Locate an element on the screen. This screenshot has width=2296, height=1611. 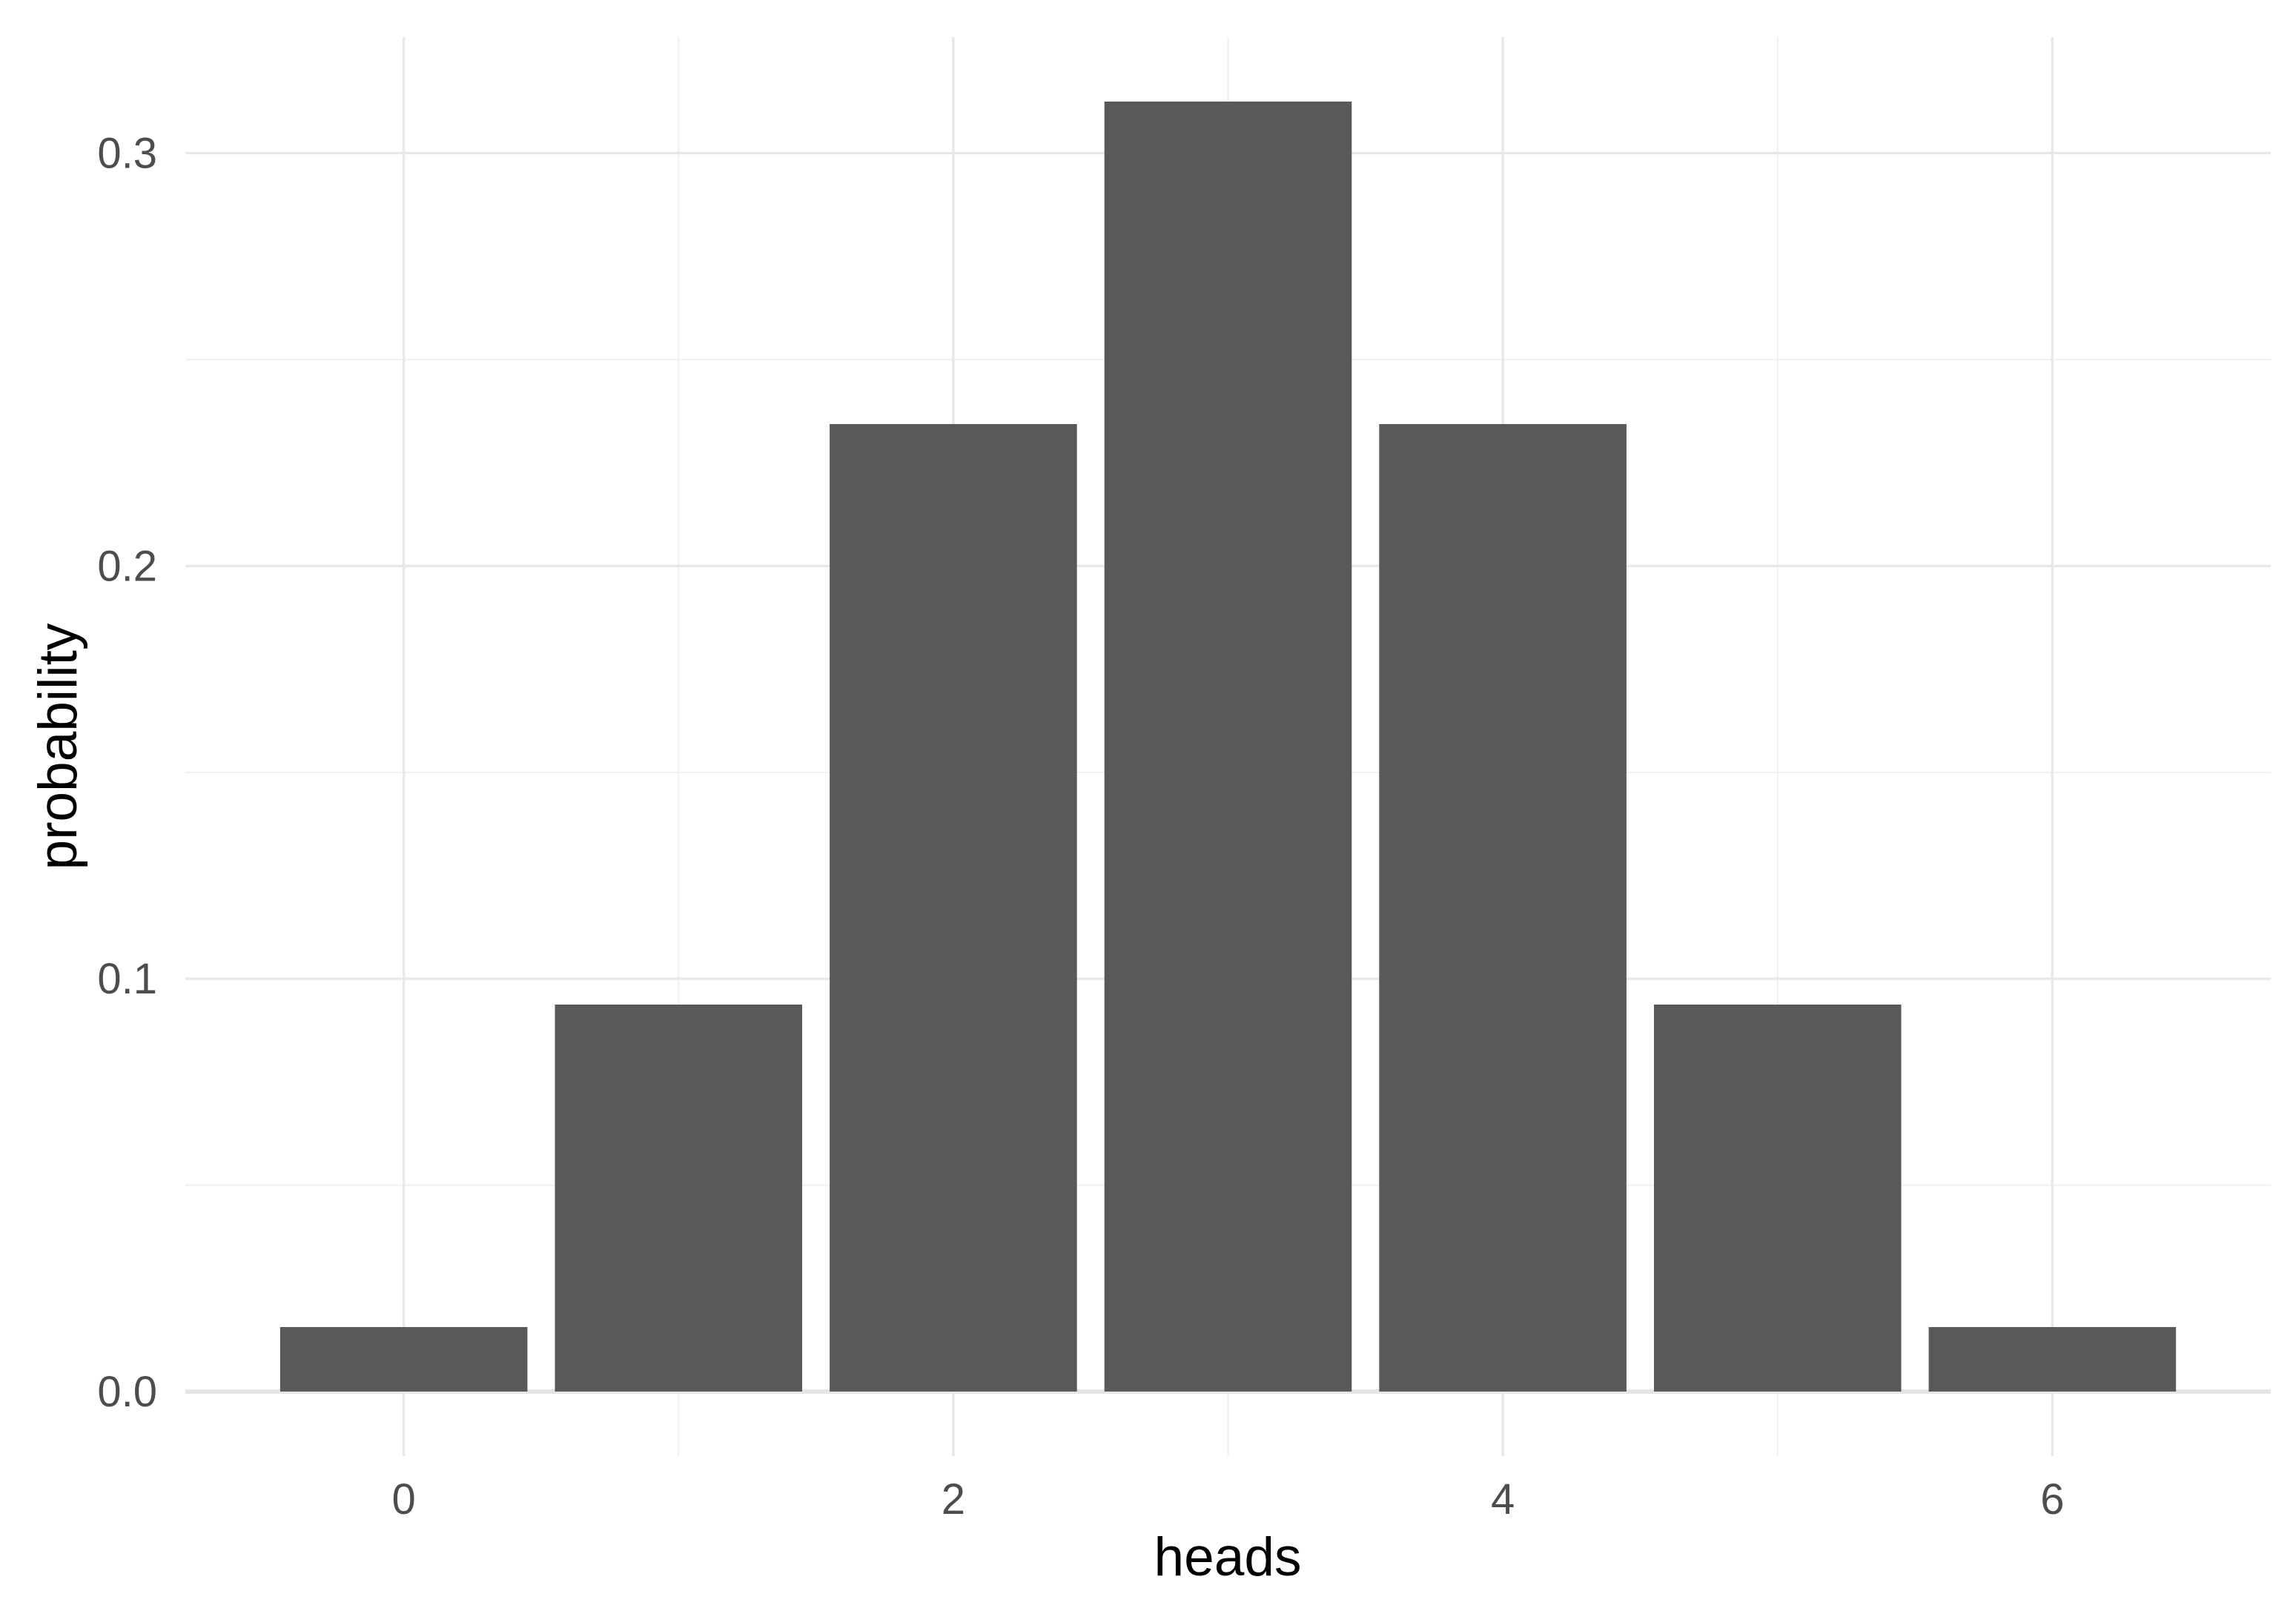
x-axis-tick-labels: 0 2 4 6 is located at coordinates (1228, 1499).